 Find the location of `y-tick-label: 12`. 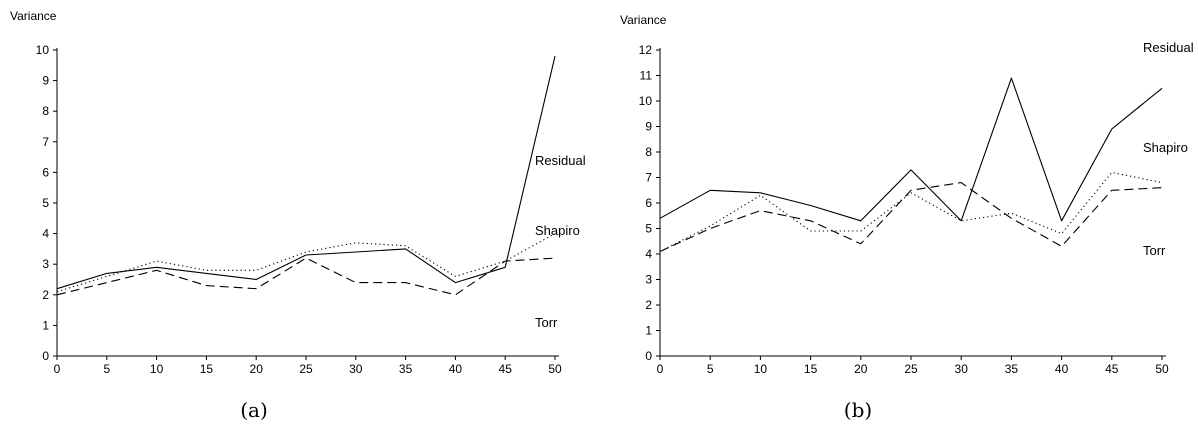

y-tick-label: 12 is located at coordinates (646, 50).